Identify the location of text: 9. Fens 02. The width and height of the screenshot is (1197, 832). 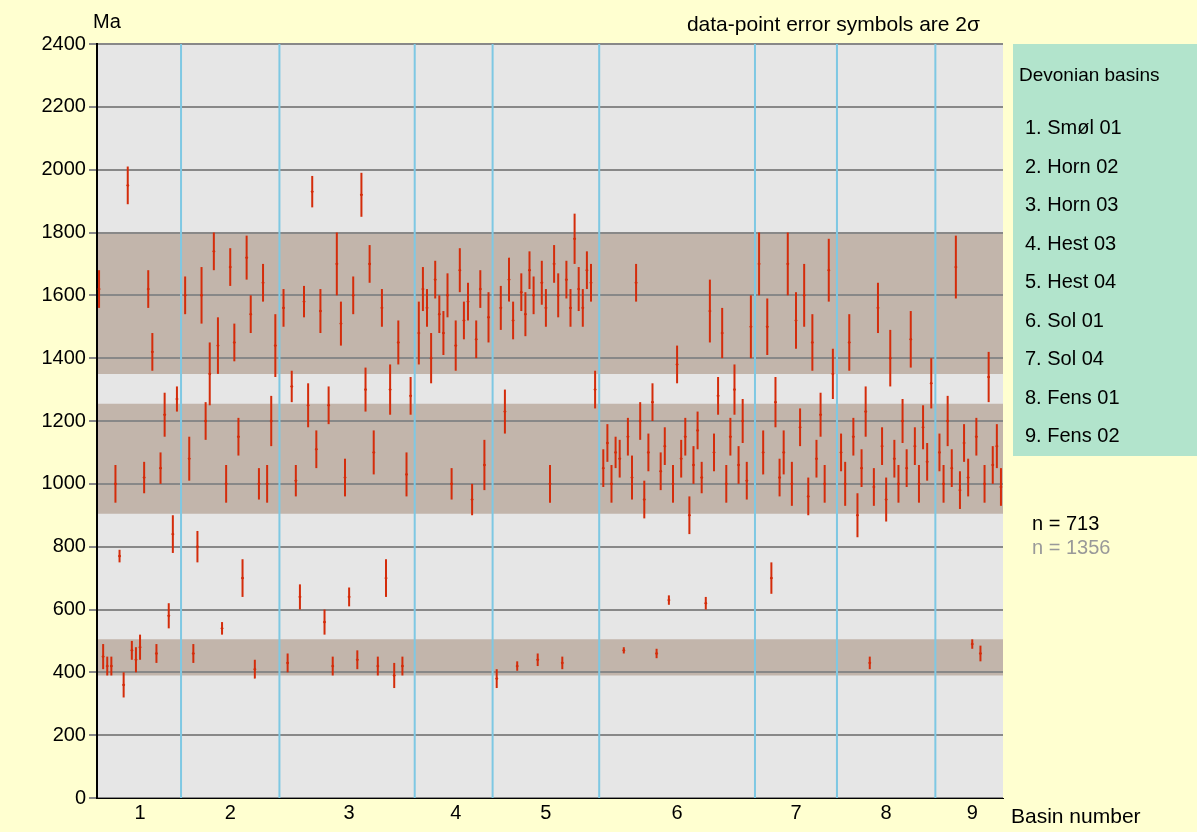
(1072, 435).